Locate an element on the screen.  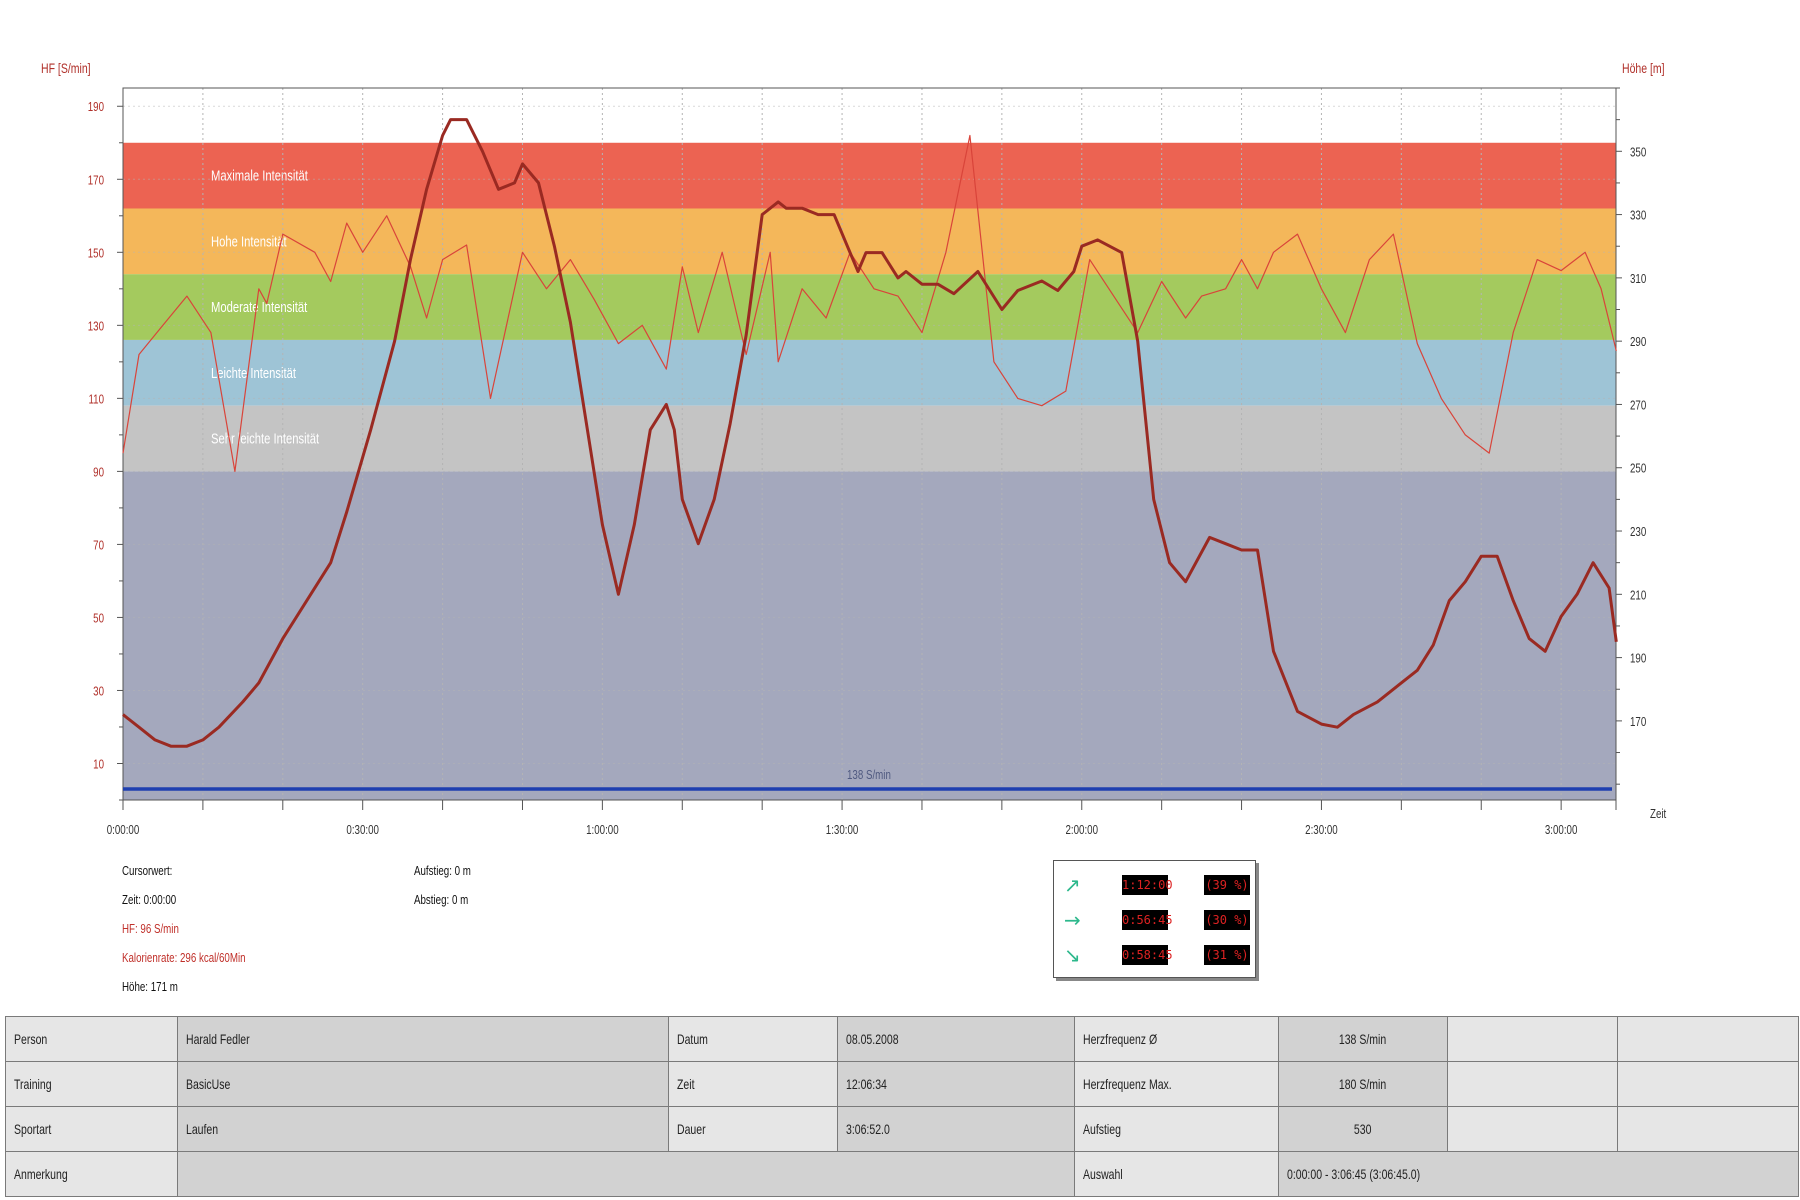
zone-label: Sehr leichte Intensität is located at coordinates (265, 438).